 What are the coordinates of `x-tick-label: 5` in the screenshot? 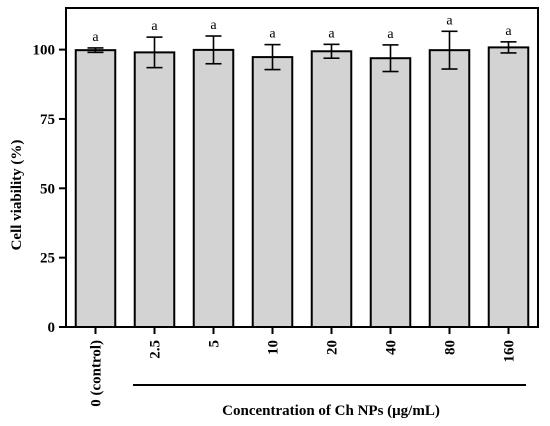 It's located at (215, 344).